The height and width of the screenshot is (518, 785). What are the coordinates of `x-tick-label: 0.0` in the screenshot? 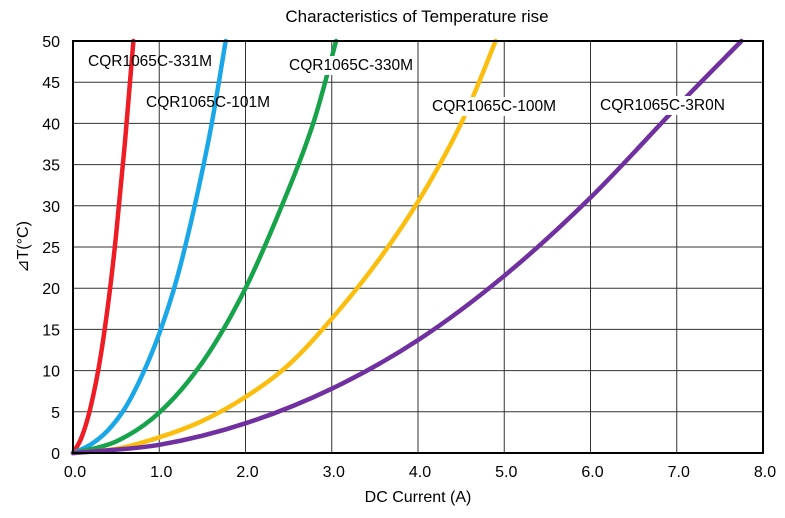 It's located at (75, 472).